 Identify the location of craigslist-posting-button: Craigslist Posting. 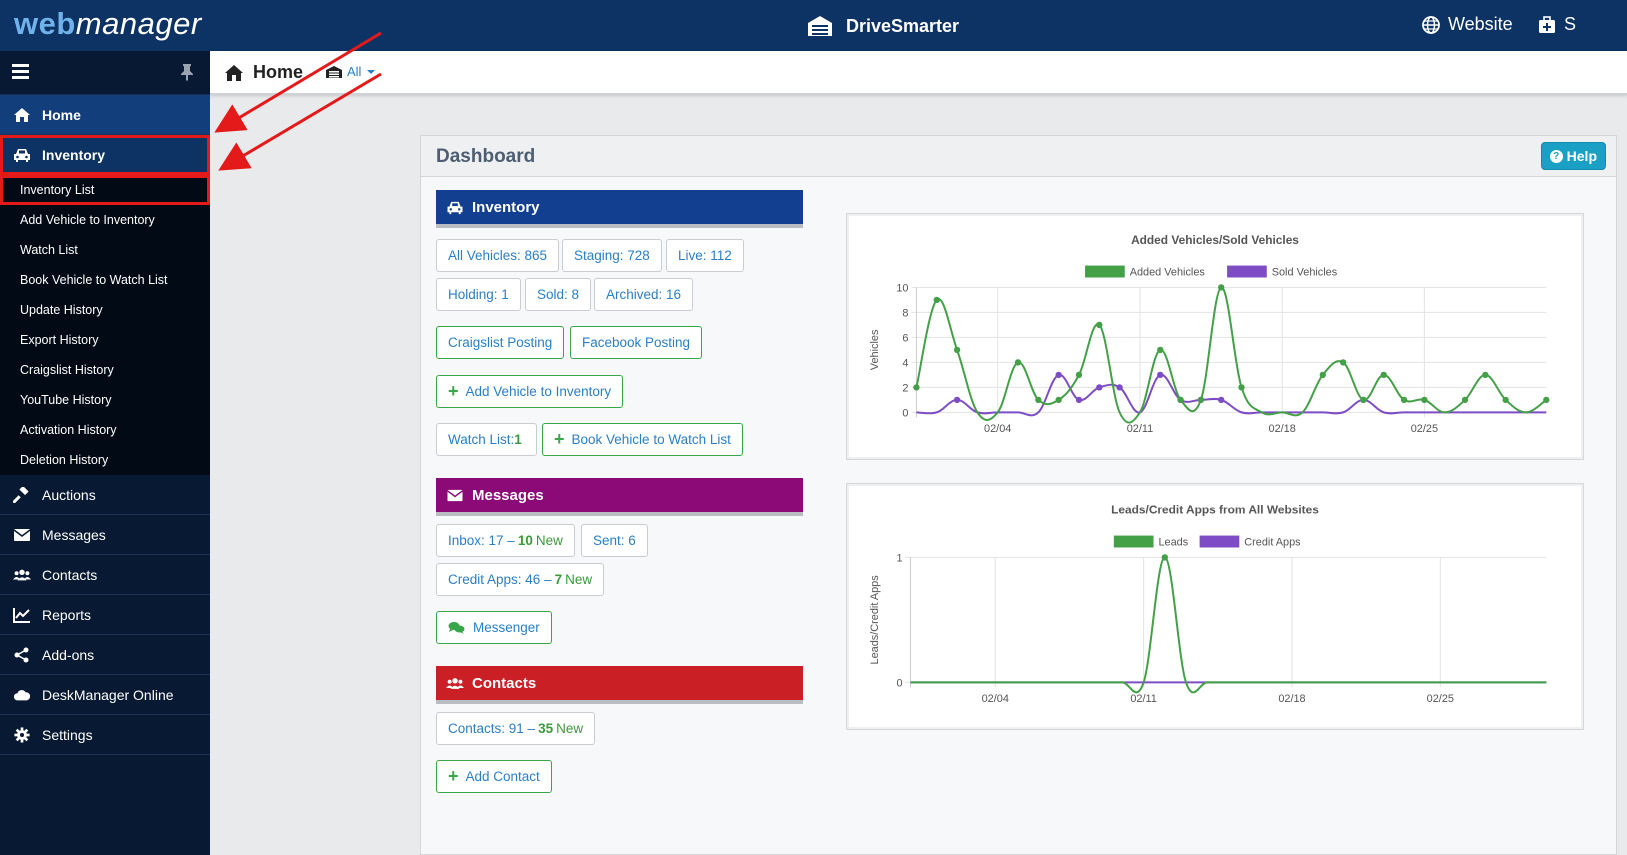
(500, 342).